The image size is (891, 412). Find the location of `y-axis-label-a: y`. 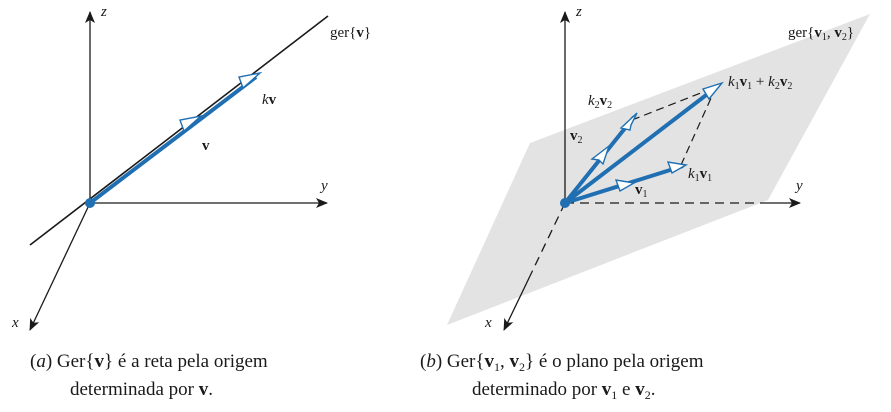

y-axis-label-a: y is located at coordinates (323, 186).